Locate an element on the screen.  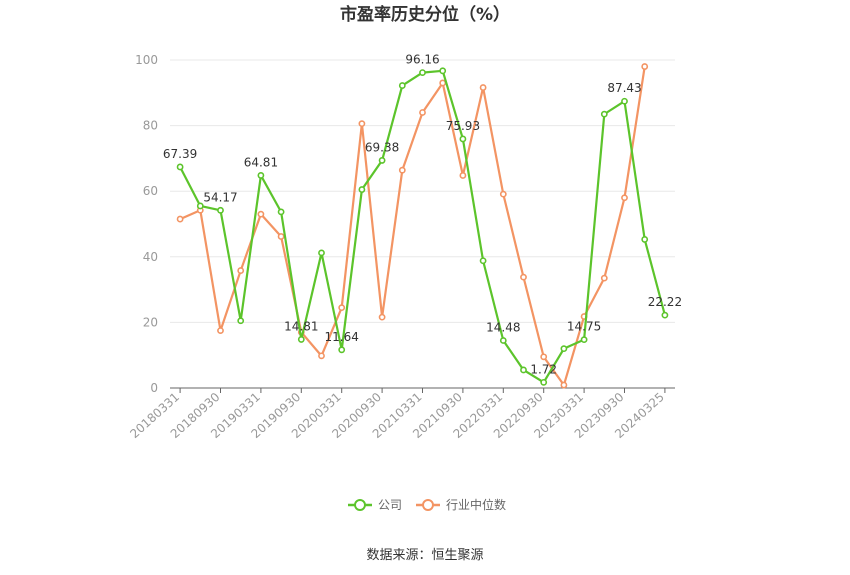
data-label: 54.17 is located at coordinates (220, 197).